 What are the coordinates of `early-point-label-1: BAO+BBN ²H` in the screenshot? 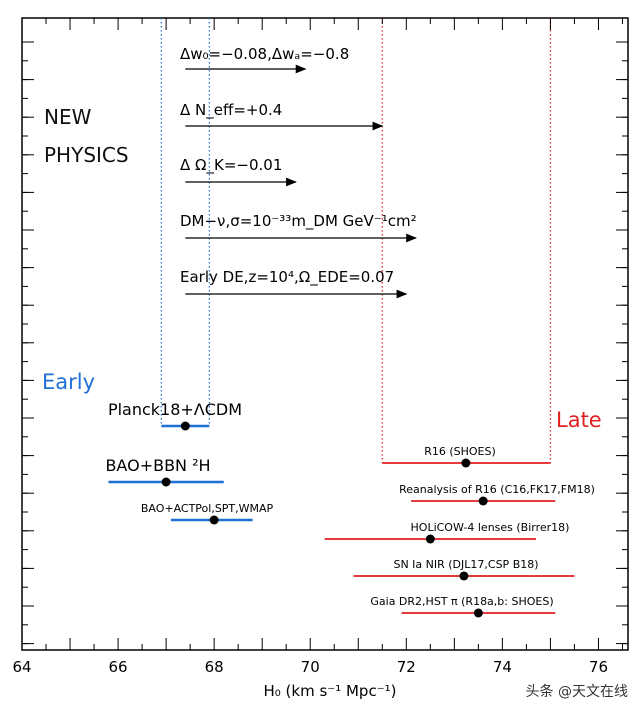 It's located at (157, 465).